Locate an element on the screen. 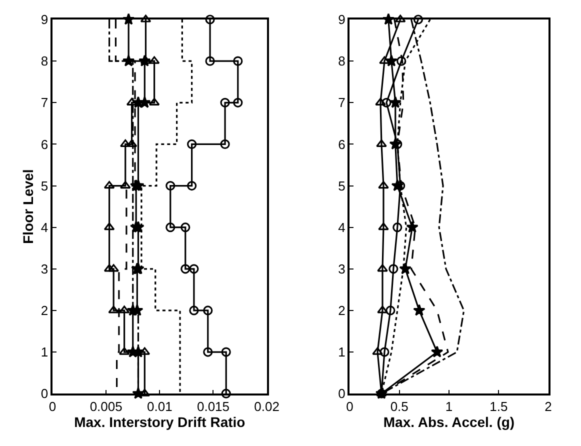  x-tick-label: 0.01 is located at coordinates (159, 406).